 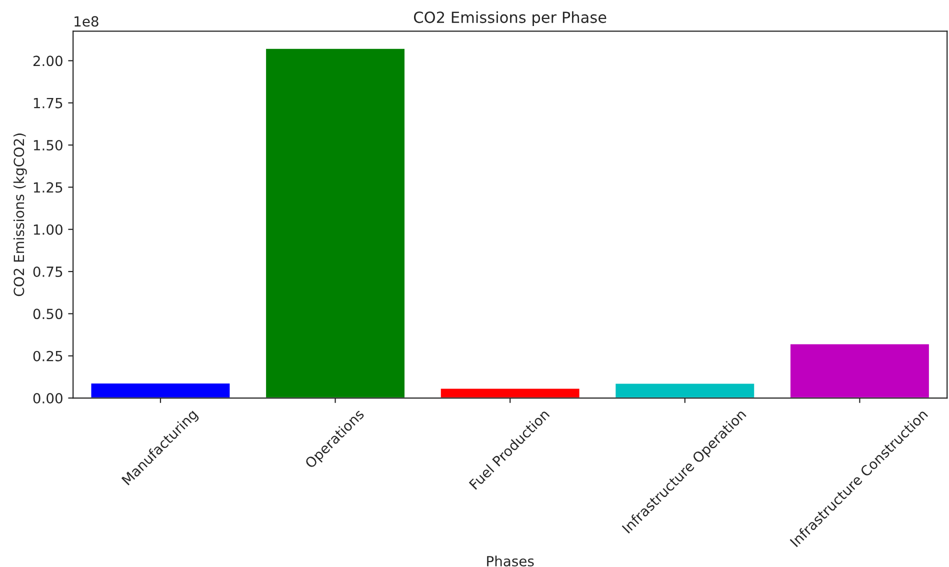 What do you see at coordinates (20, 215) in the screenshot?
I see `y-axis-title: CO2 Emissions (kgCO2)` at bounding box center [20, 215].